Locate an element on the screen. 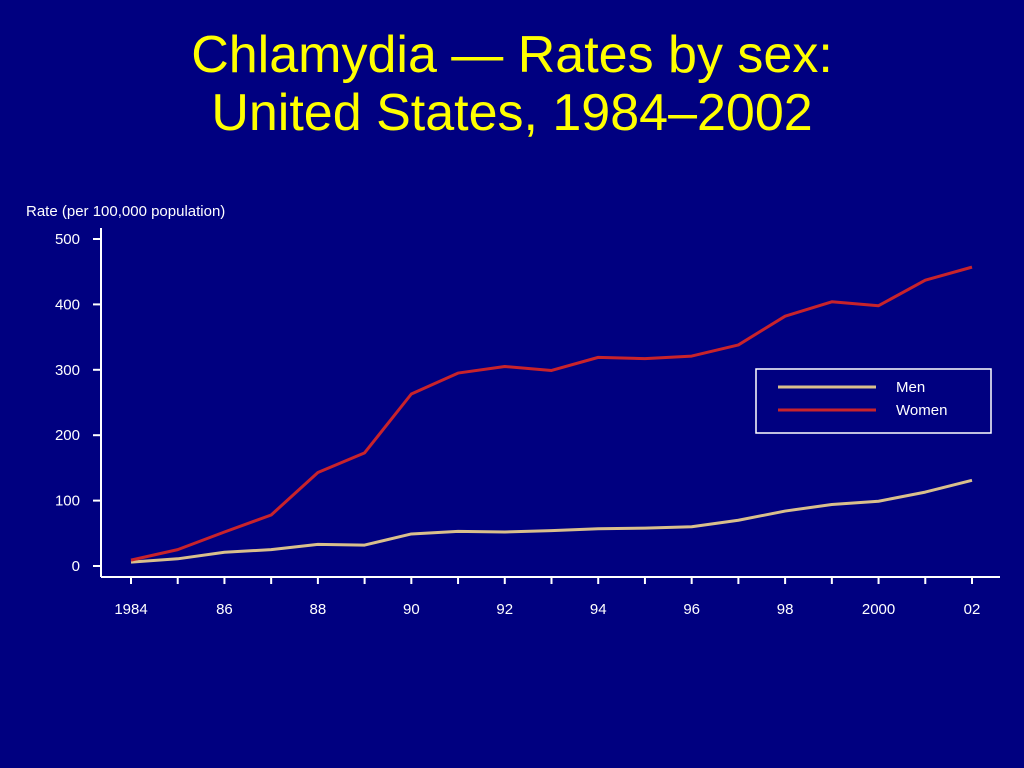 The width and height of the screenshot is (1024, 768). chart-title-line-2: United States, 1984–2002 is located at coordinates (512, 113).